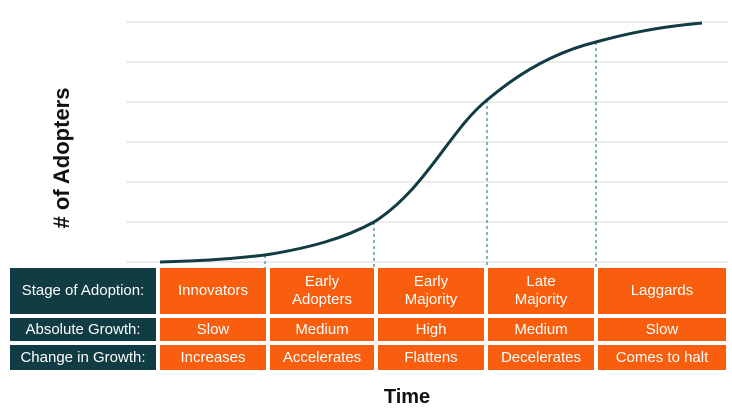  I want to click on growth-laggards: Slow, so click(662, 329).